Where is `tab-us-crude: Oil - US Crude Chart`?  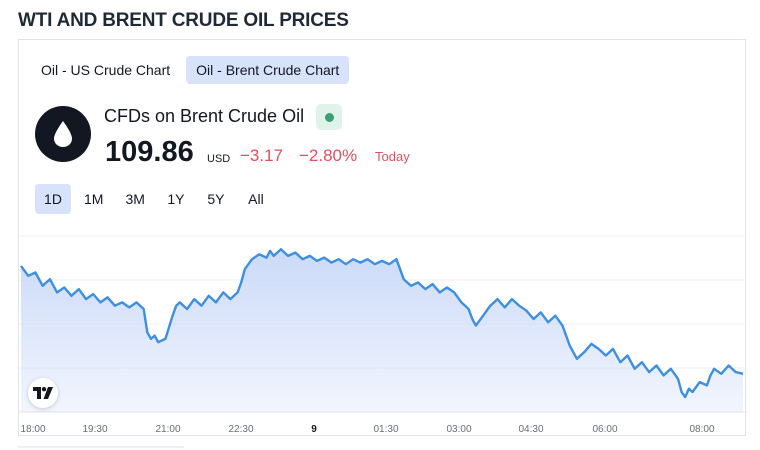 tab-us-crude: Oil - US Crude Chart is located at coordinates (106, 70).